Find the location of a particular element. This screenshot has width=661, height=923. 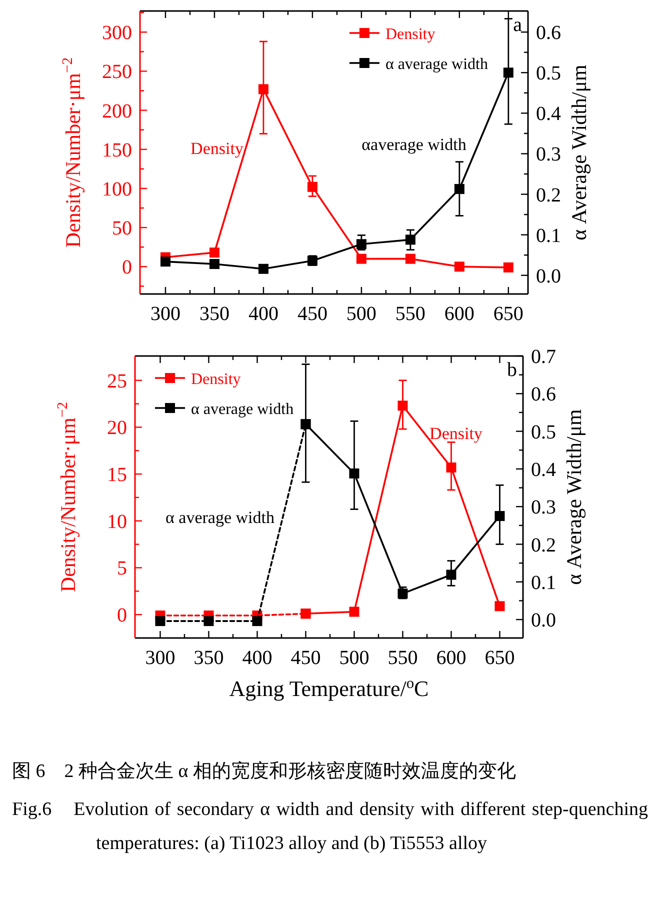

y-tick-label: 25 is located at coordinates (117, 381).